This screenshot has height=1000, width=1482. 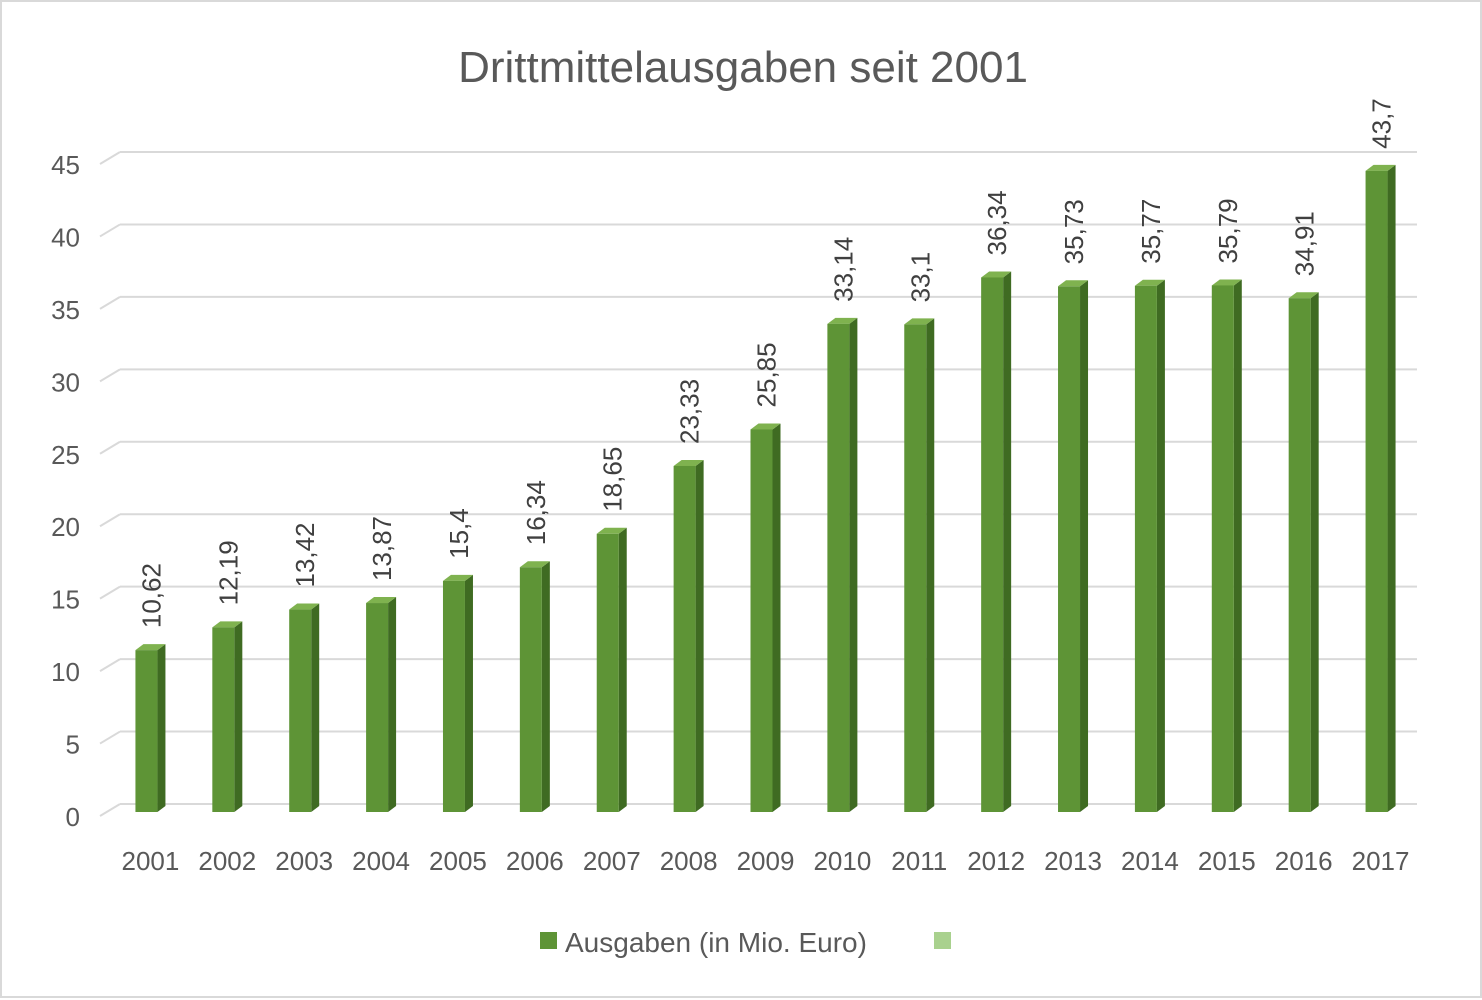 I want to click on x-tick-label: 2010, so click(x=842, y=861).